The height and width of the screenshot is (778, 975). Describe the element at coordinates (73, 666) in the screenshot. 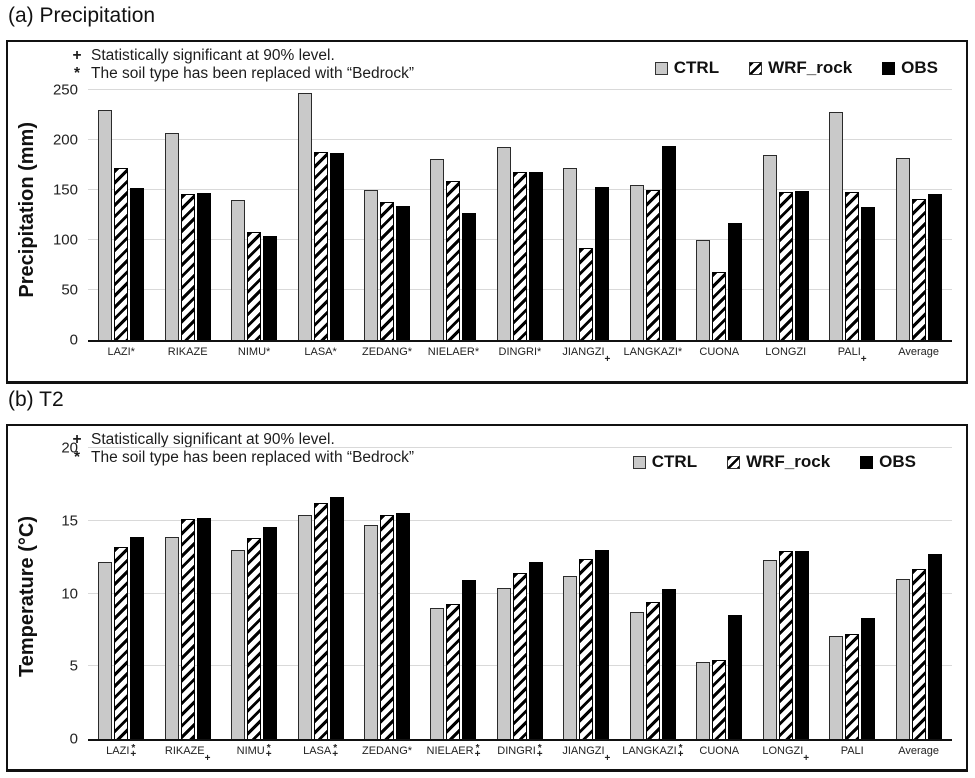

I see `y-tick-label: 5` at that location.